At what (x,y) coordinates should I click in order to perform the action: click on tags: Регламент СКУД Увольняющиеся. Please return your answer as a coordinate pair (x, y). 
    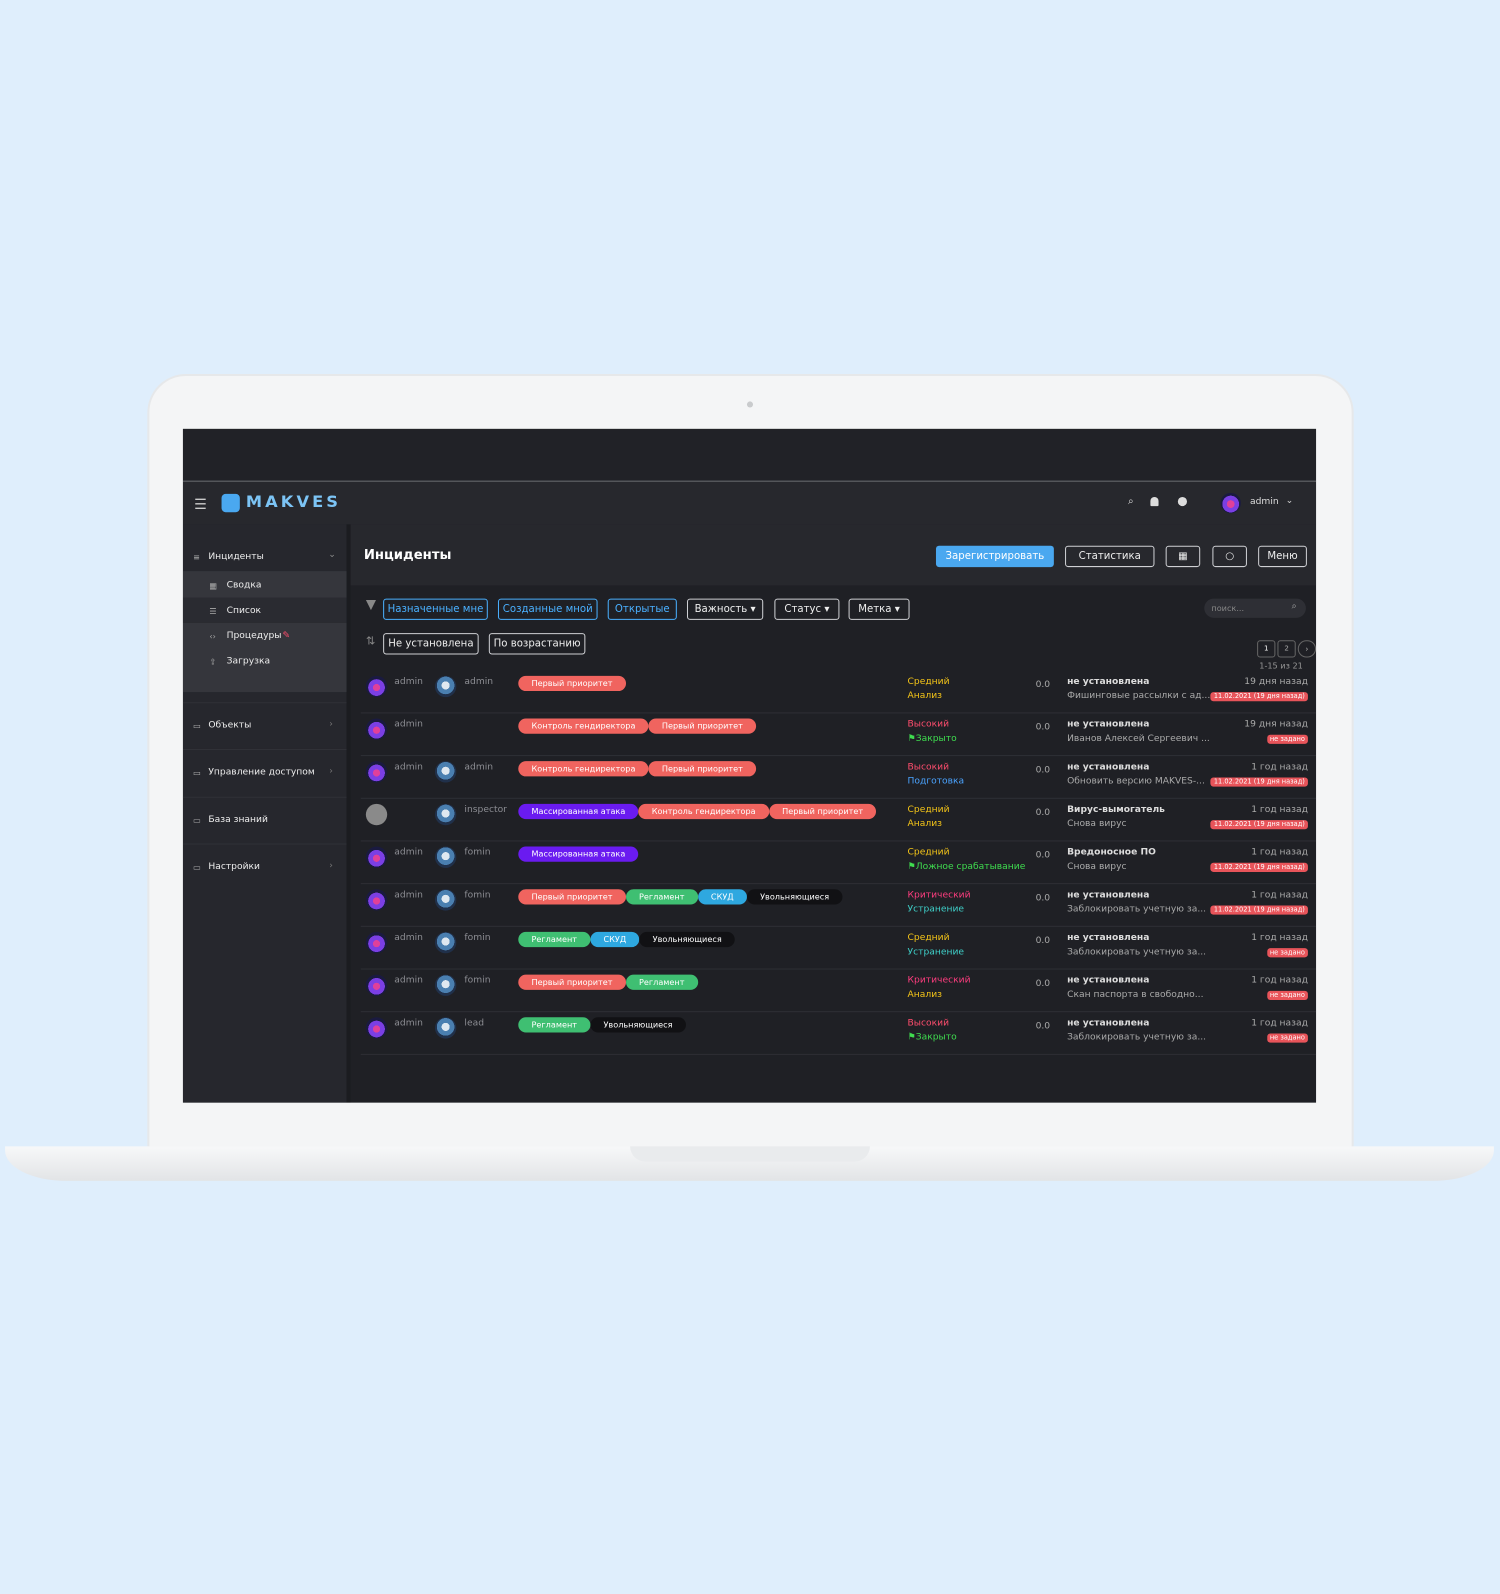
    Looking at the image, I should click on (626, 939).